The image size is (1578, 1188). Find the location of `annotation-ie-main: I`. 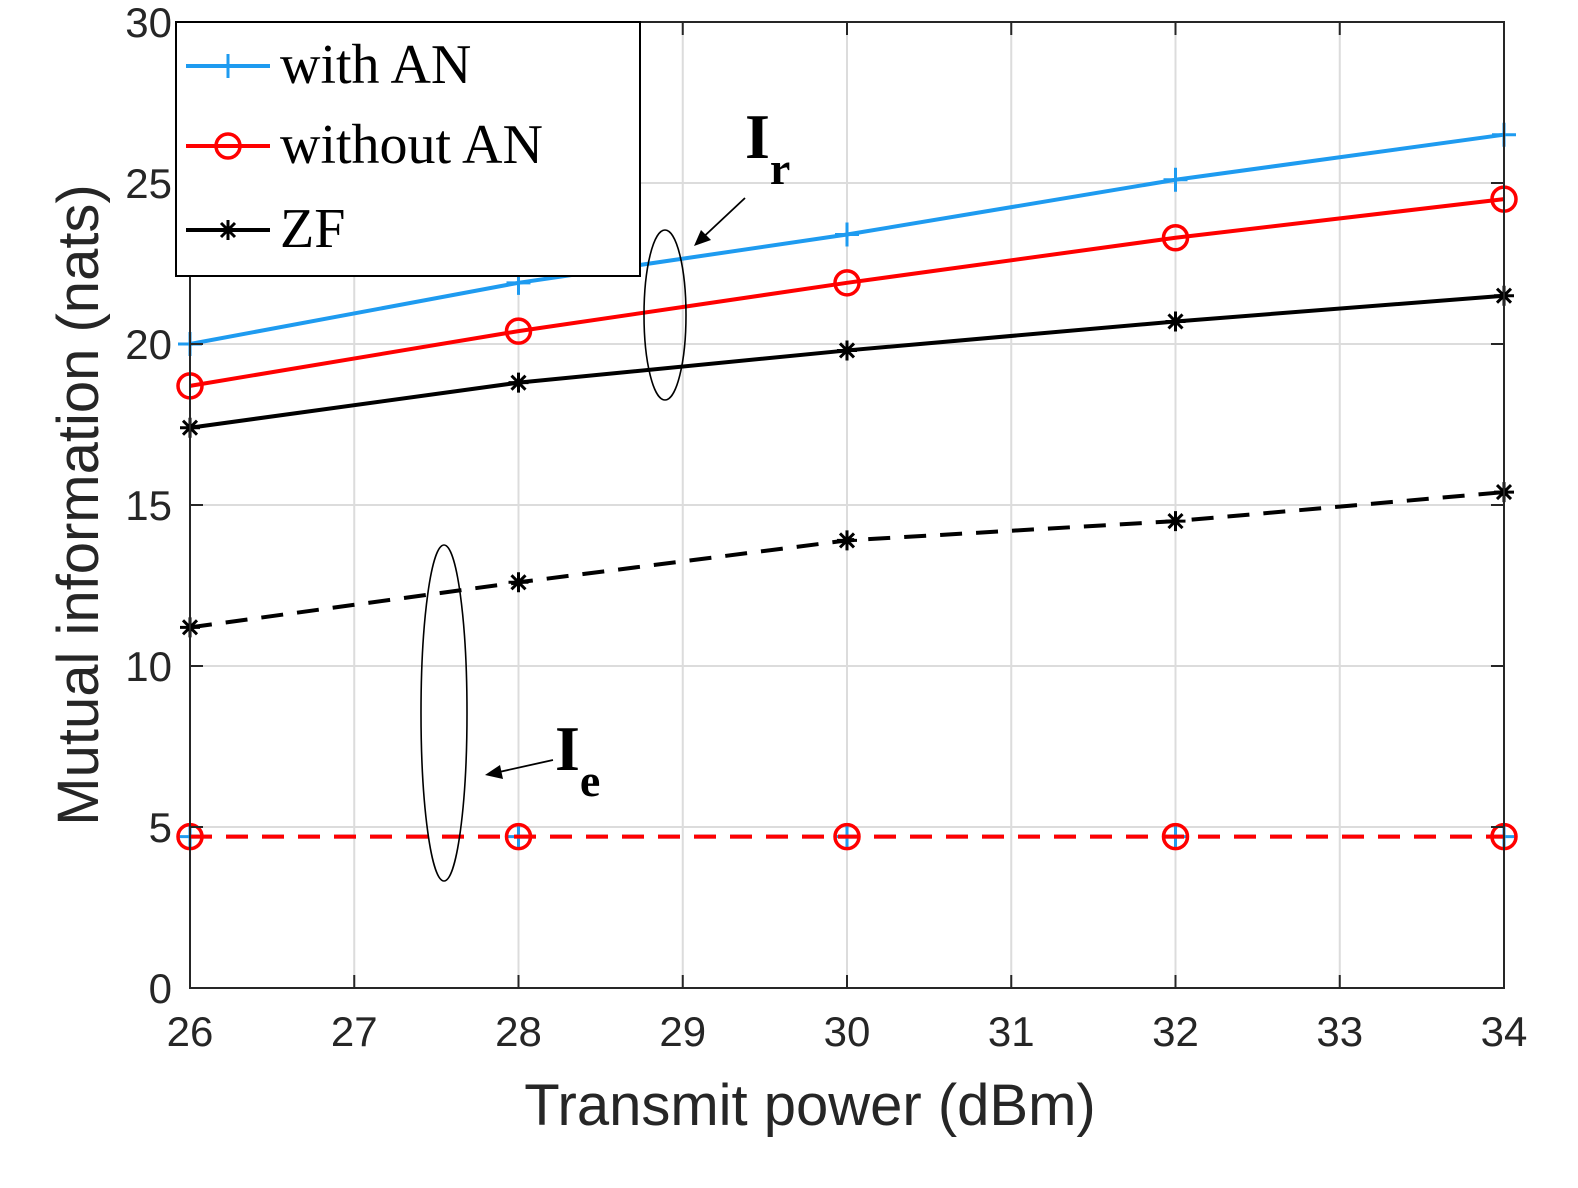

annotation-ie-main: I is located at coordinates (567, 748).